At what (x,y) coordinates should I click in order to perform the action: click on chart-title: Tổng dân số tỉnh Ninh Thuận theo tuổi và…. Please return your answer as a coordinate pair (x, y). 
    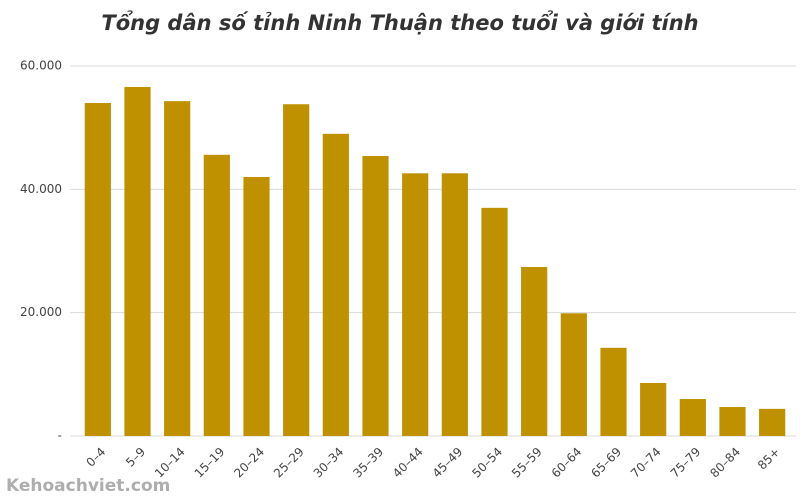
    Looking at the image, I should click on (399, 22).